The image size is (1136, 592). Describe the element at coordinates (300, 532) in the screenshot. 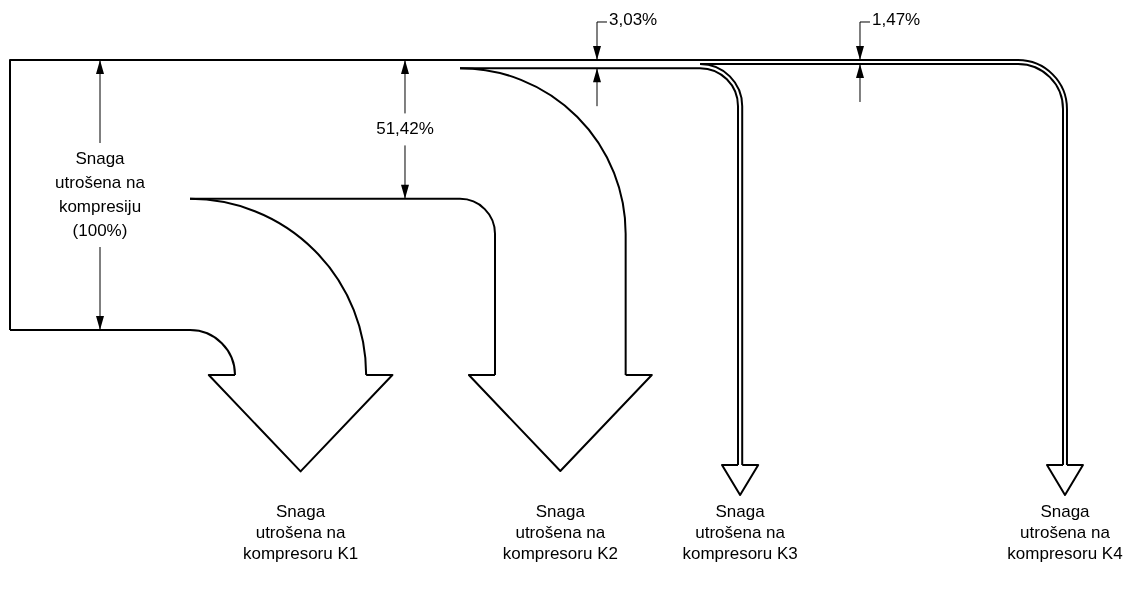

I see `category-label: Snaga utrošena na kompresoru K1` at that location.